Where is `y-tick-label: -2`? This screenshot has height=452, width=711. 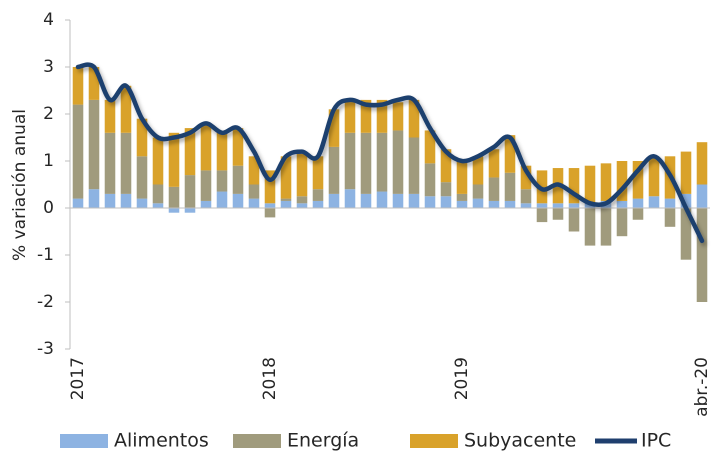
y-tick-label: -2 is located at coordinates (45, 302).